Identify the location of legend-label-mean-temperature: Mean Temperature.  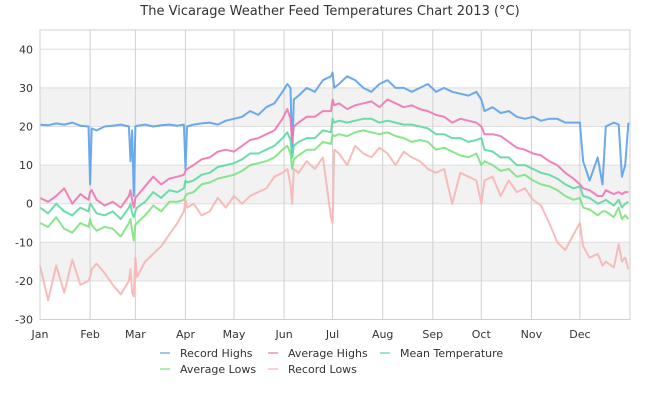
(451, 353).